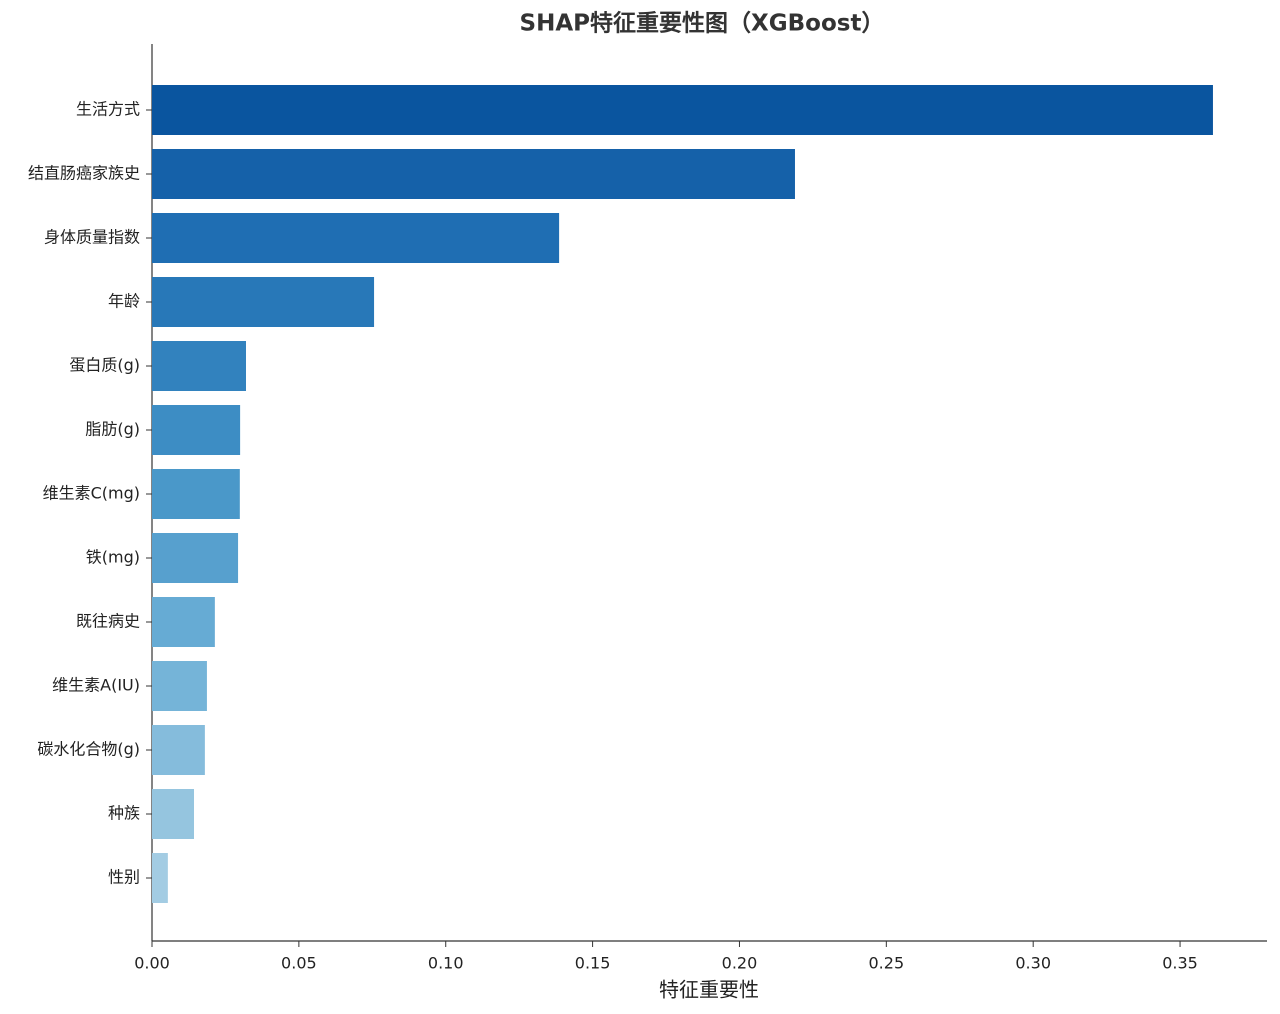  Describe the element at coordinates (152, 963) in the screenshot. I see `x-tick-label: 0.00` at that location.